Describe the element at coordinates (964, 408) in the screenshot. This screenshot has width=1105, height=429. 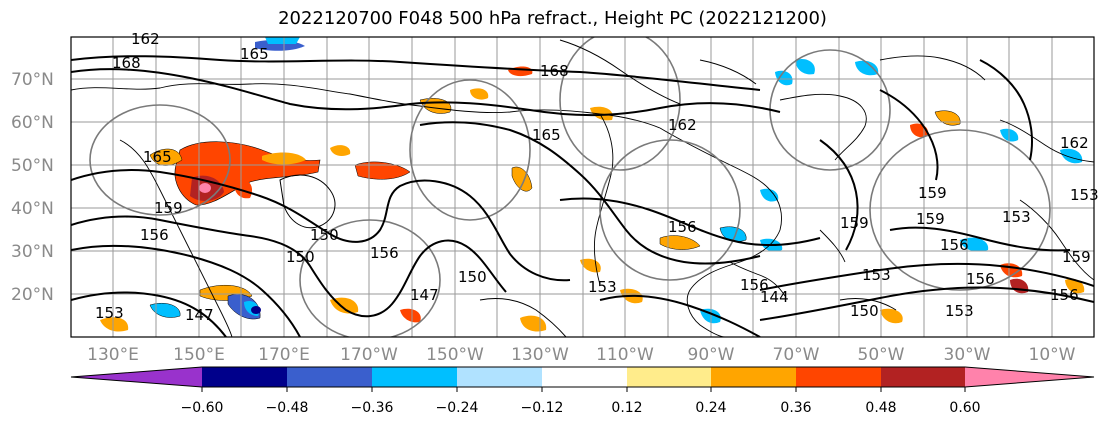
I see `colorbar-tick-label: 0.60` at that location.